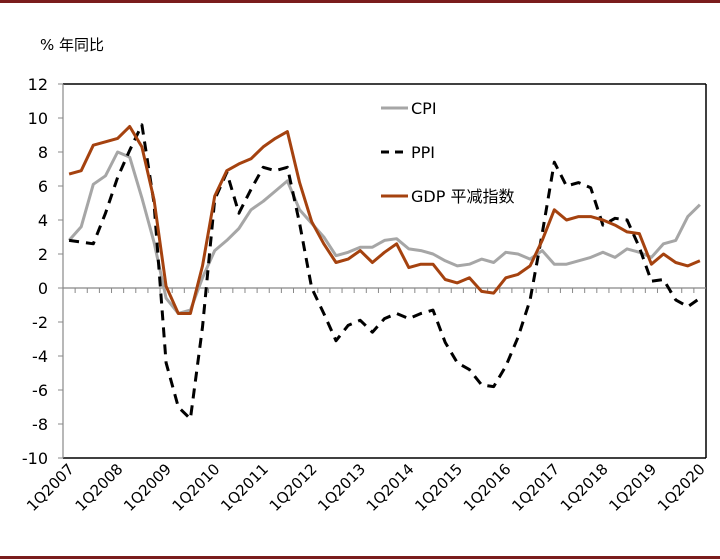 This screenshot has width=720, height=560. I want to click on y-tick-label: -8, so click(40, 424).